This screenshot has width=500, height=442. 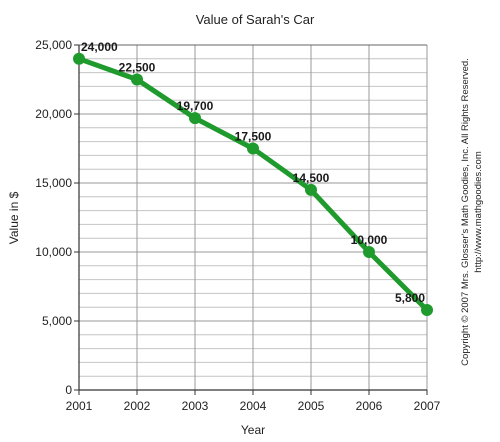 What do you see at coordinates (53, 183) in the screenshot?
I see `y-tick-label: 15,000` at bounding box center [53, 183].